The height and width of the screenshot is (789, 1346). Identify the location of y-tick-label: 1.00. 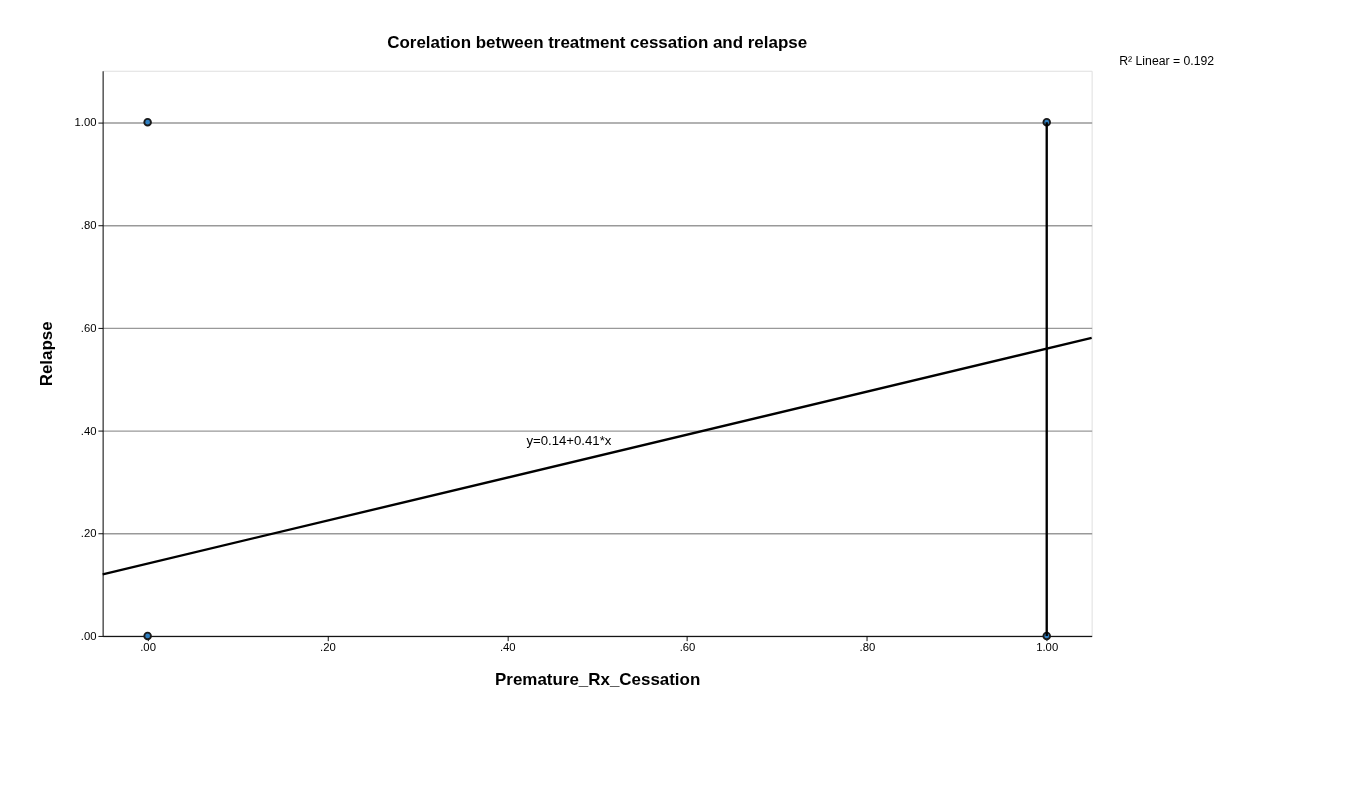
(85, 122).